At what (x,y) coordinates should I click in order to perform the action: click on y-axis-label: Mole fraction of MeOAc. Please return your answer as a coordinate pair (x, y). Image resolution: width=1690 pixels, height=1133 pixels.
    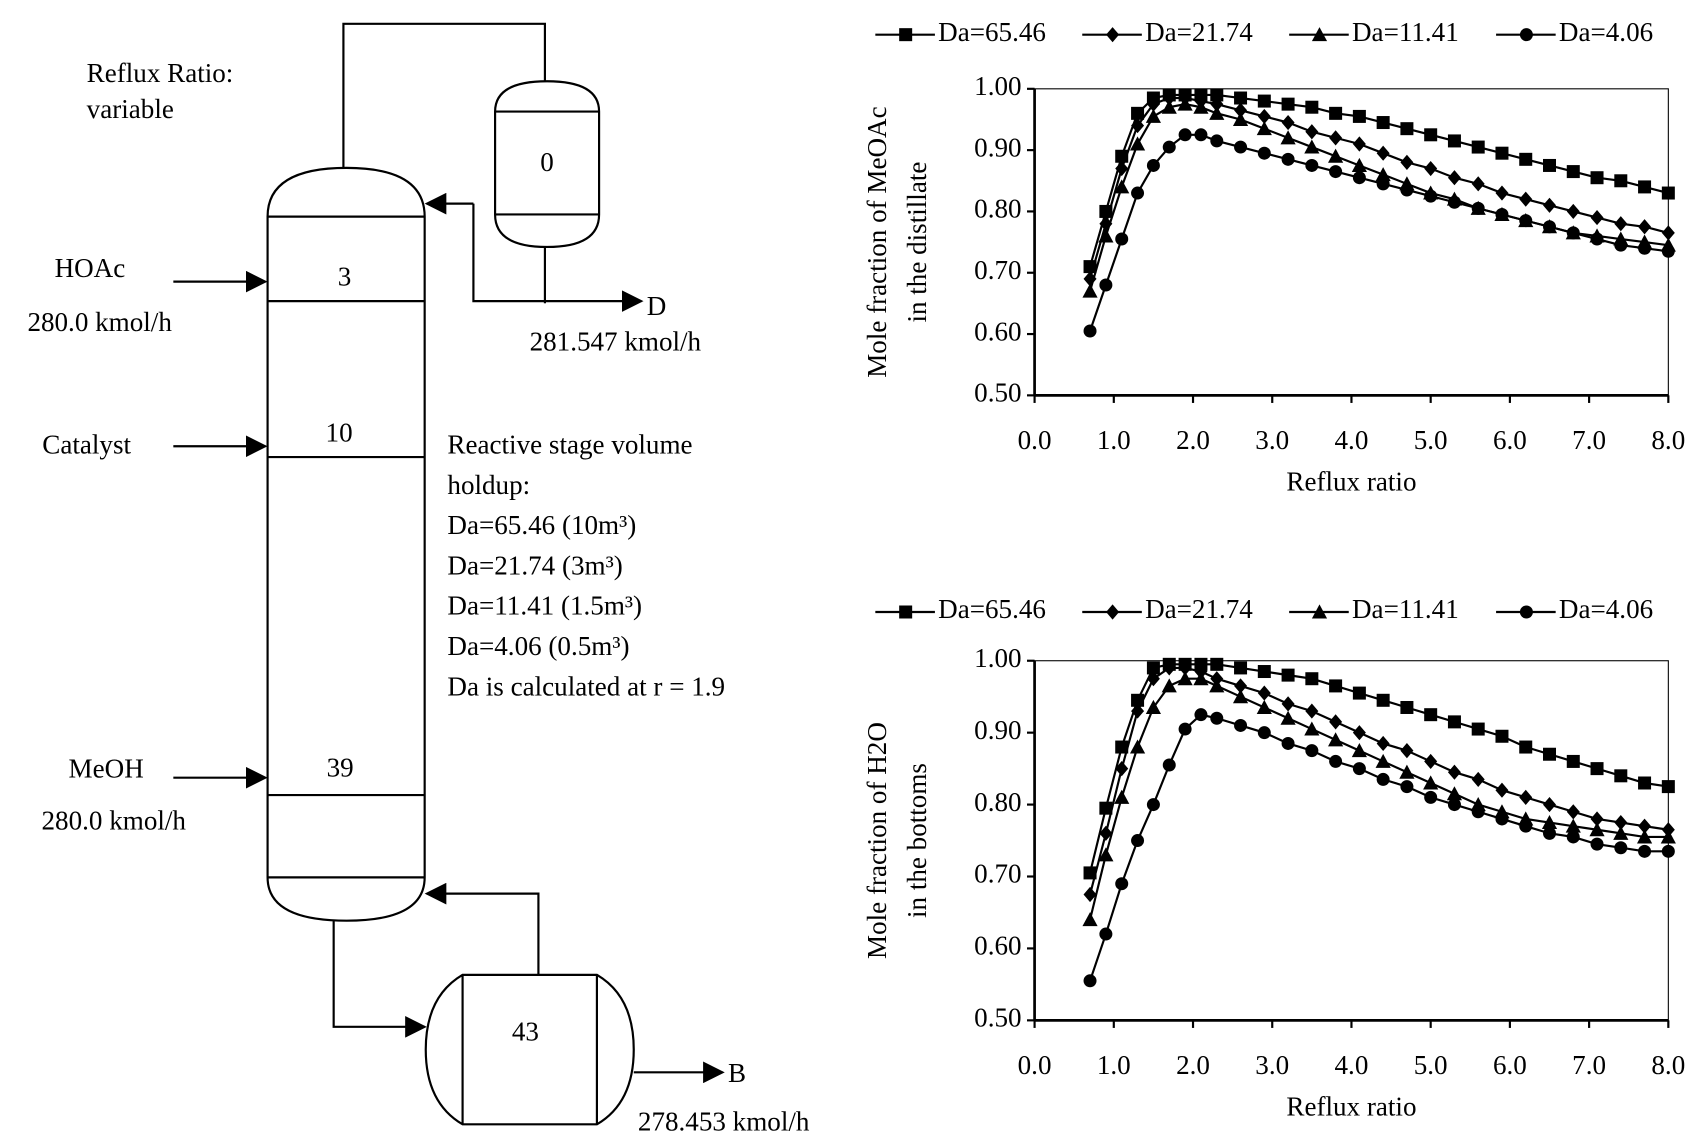
    Looking at the image, I should click on (877, 241).